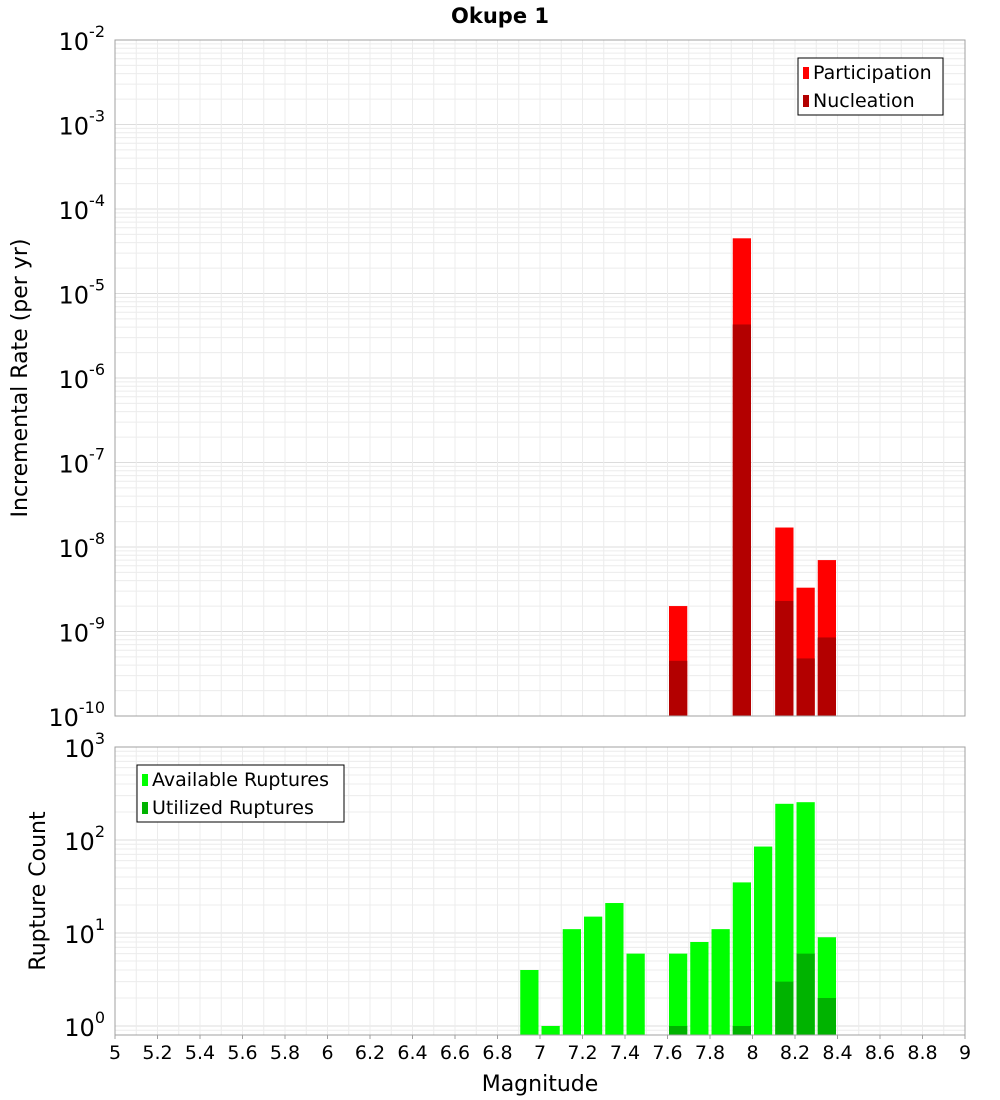  Describe the element at coordinates (500, 16) in the screenshot. I see `chart-title: Okupe 1` at that location.